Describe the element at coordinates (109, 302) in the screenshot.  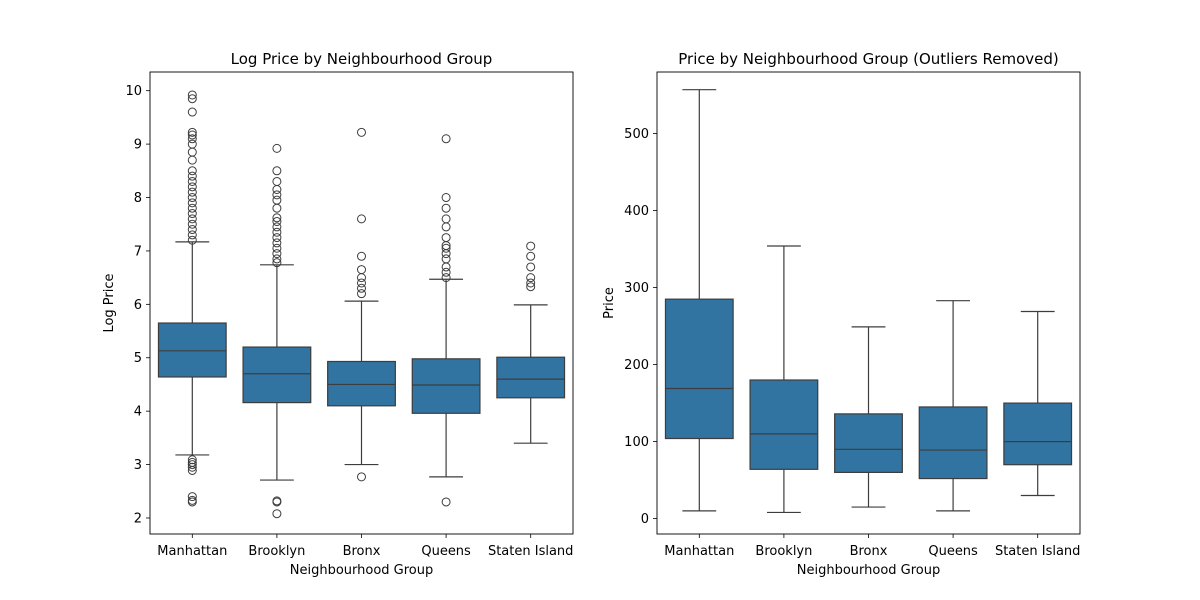
I see `y-axis-label: Log Price` at that location.